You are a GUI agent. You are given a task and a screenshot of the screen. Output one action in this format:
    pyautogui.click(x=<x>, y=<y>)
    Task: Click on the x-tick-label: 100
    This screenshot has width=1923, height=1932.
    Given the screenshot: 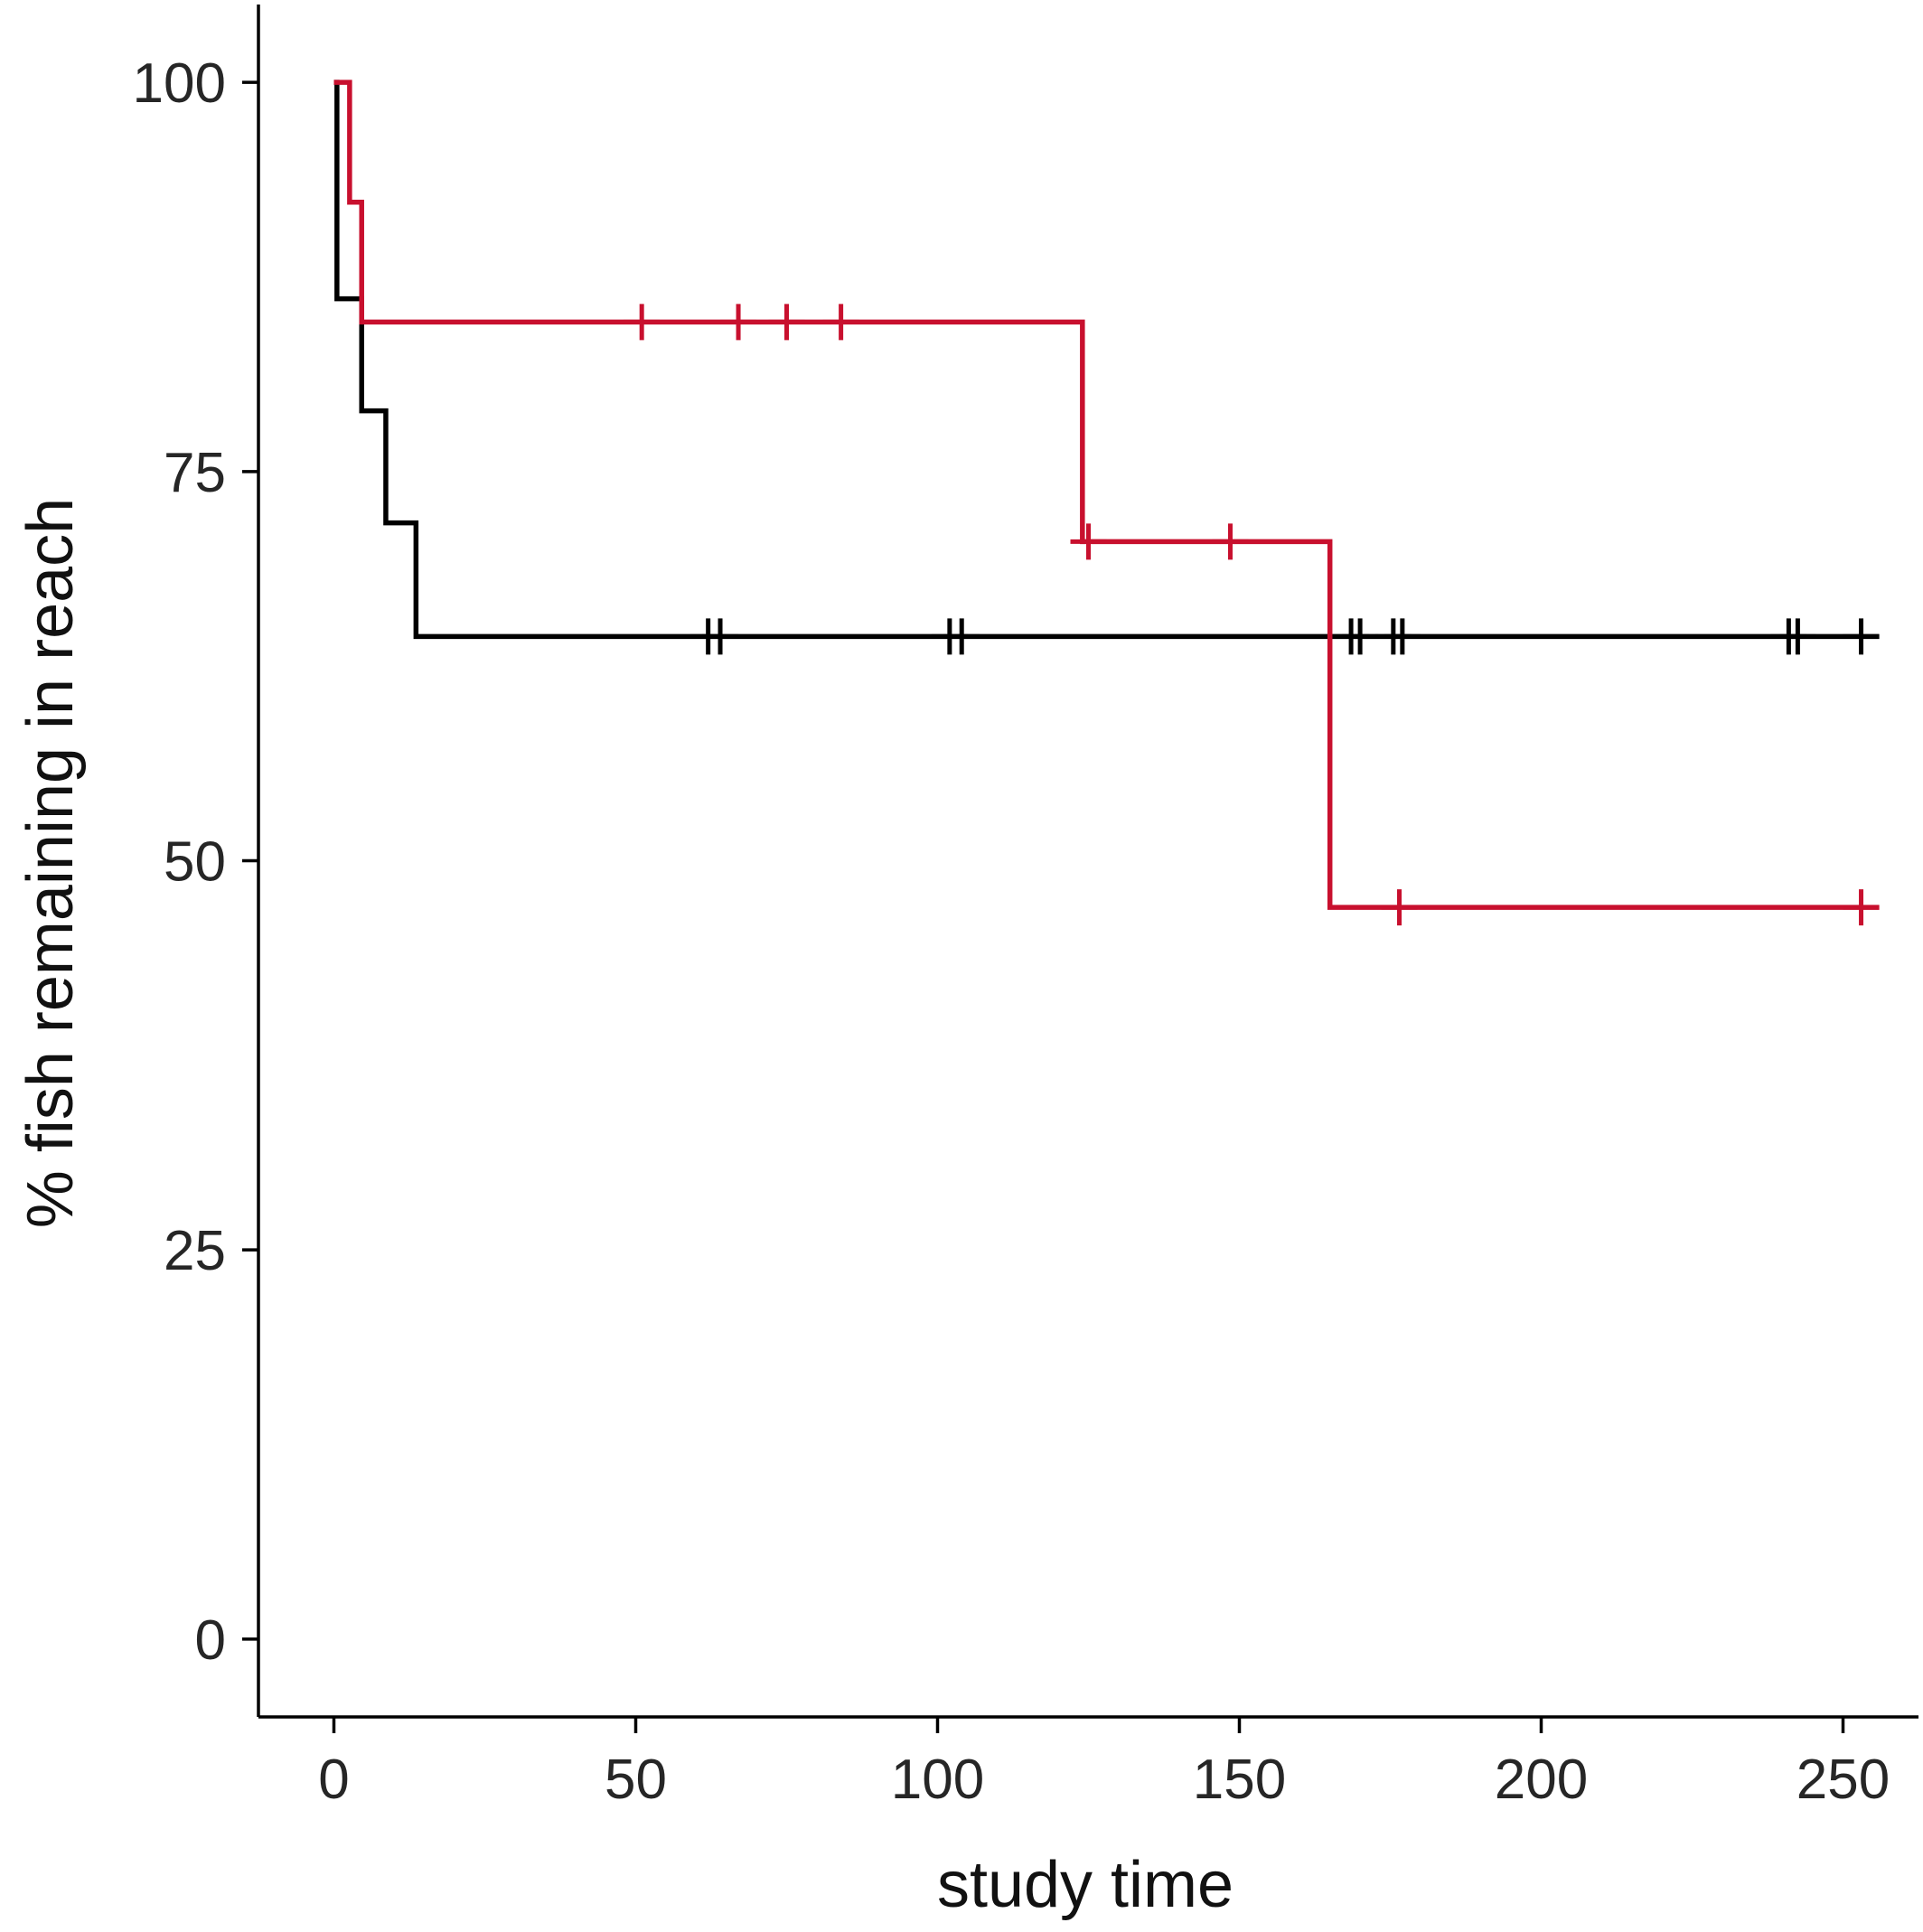 What is the action you would take?
    pyautogui.click(x=937, y=1780)
    